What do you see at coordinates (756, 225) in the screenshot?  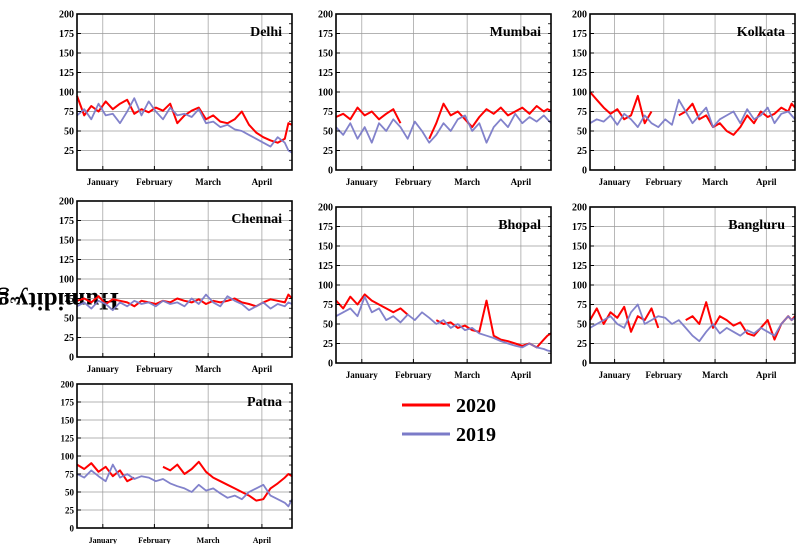 I see `panel-title: Bangluru` at bounding box center [756, 225].